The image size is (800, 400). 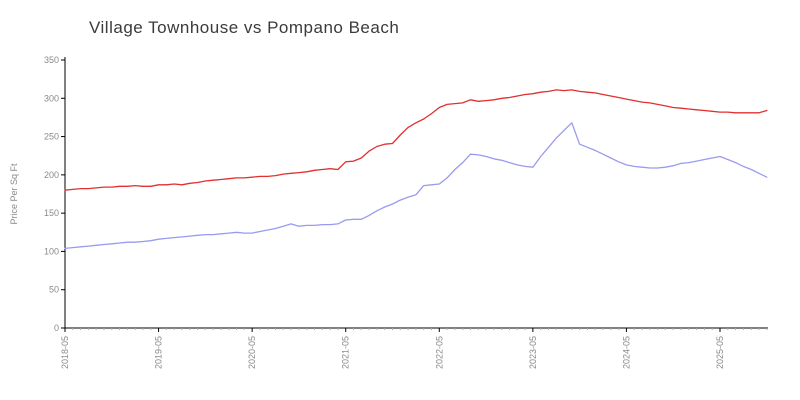 I want to click on x-tick-label: 2021-05, so click(x=346, y=352).